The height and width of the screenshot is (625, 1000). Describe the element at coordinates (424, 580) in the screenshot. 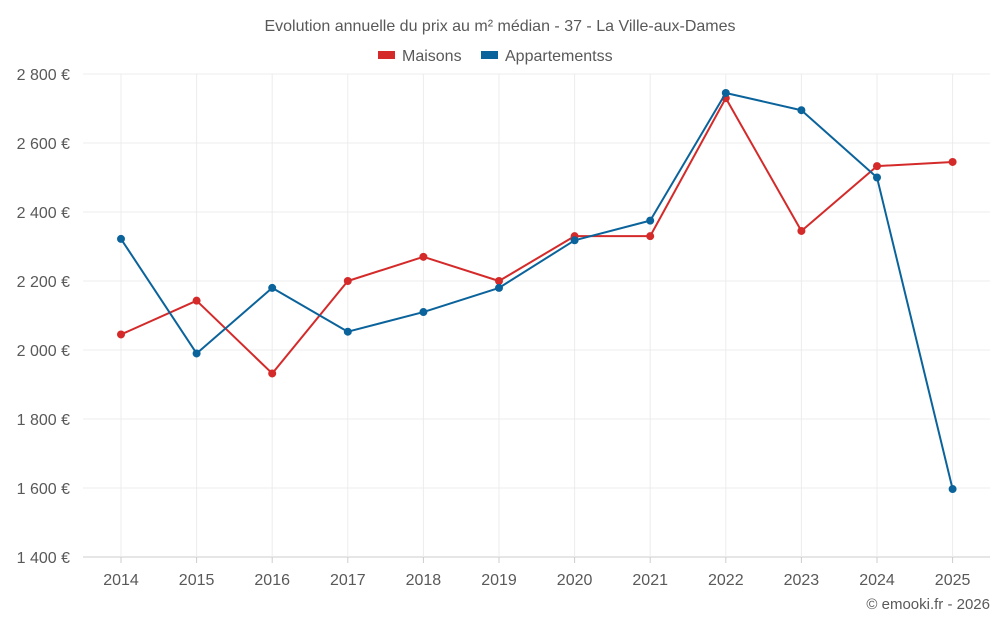

I see `x-tick-label: 2018` at that location.